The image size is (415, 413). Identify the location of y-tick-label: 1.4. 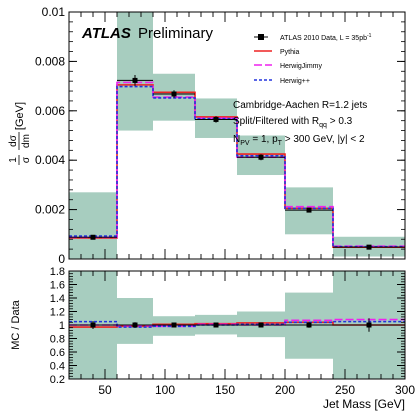
(57, 299).